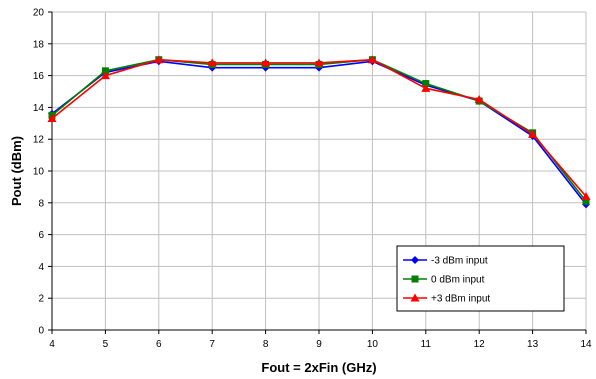 The height and width of the screenshot is (379, 596). I want to click on y-axis-title: Pout (dBm), so click(16, 171).